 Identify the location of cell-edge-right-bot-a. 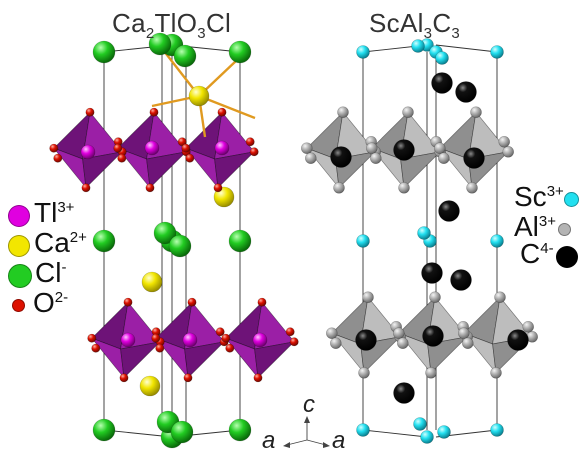
(395, 433).